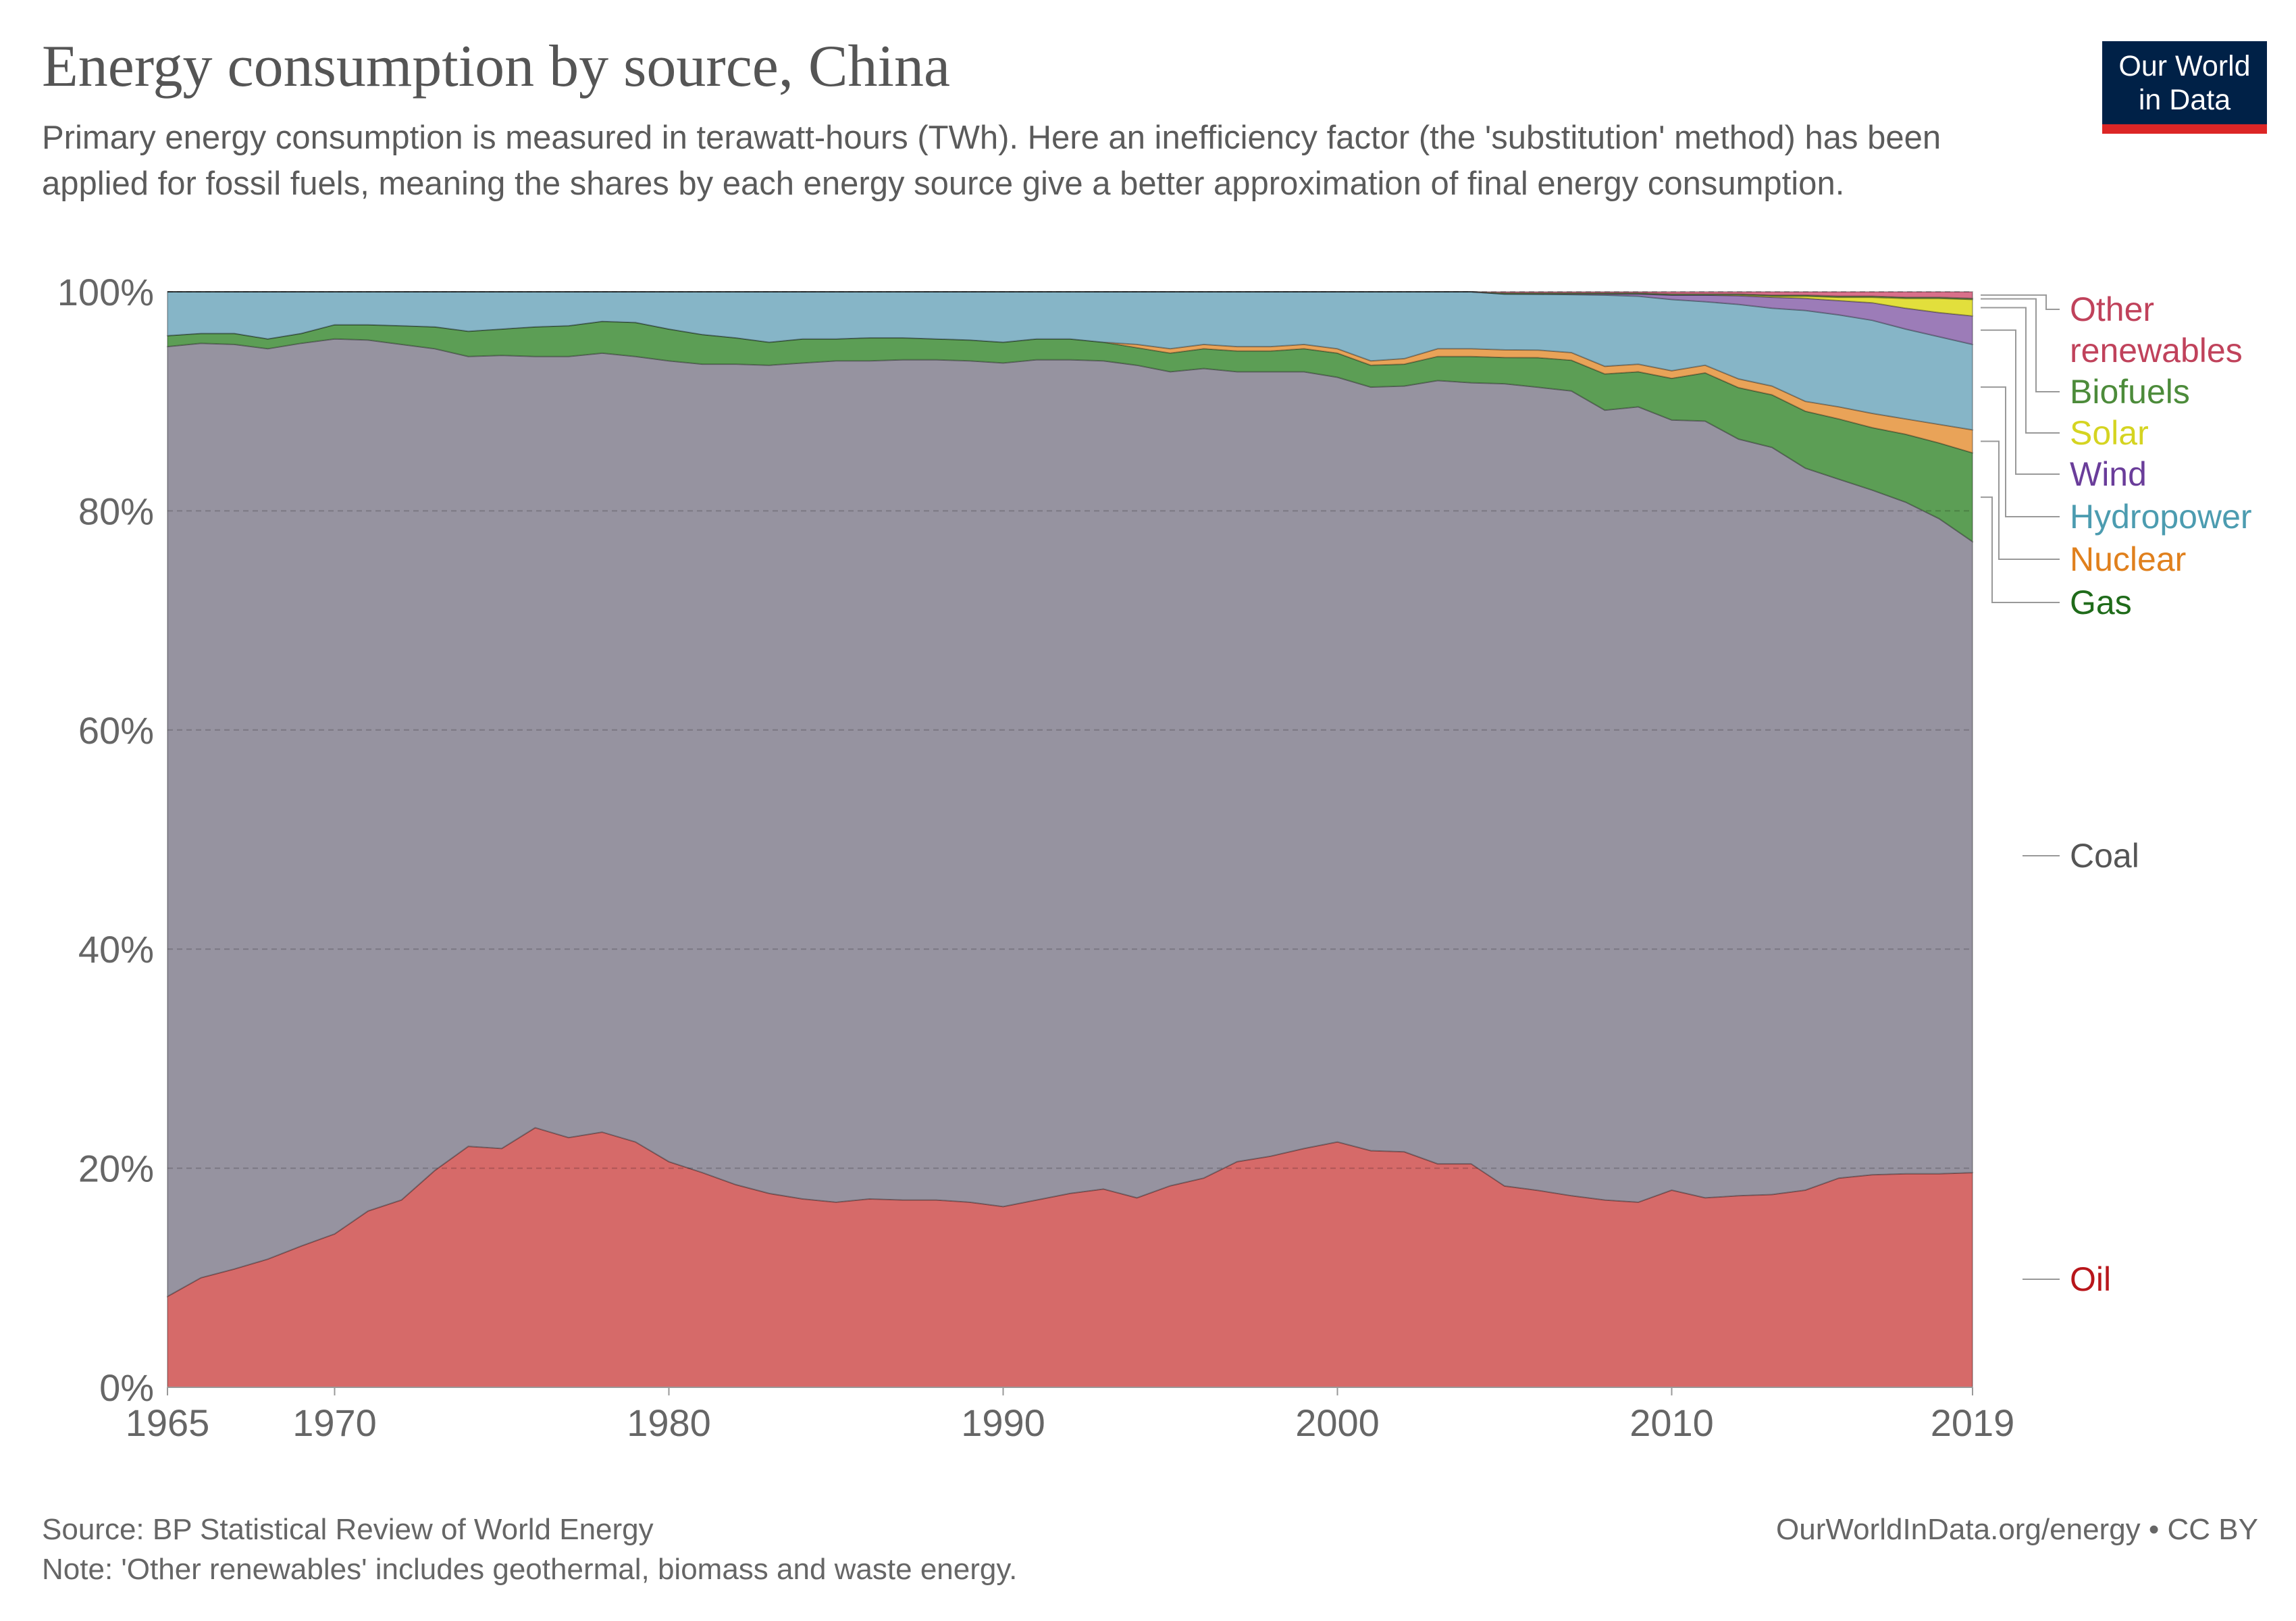  I want to click on legend-label-nuclear: Nuclear, so click(2128, 559).